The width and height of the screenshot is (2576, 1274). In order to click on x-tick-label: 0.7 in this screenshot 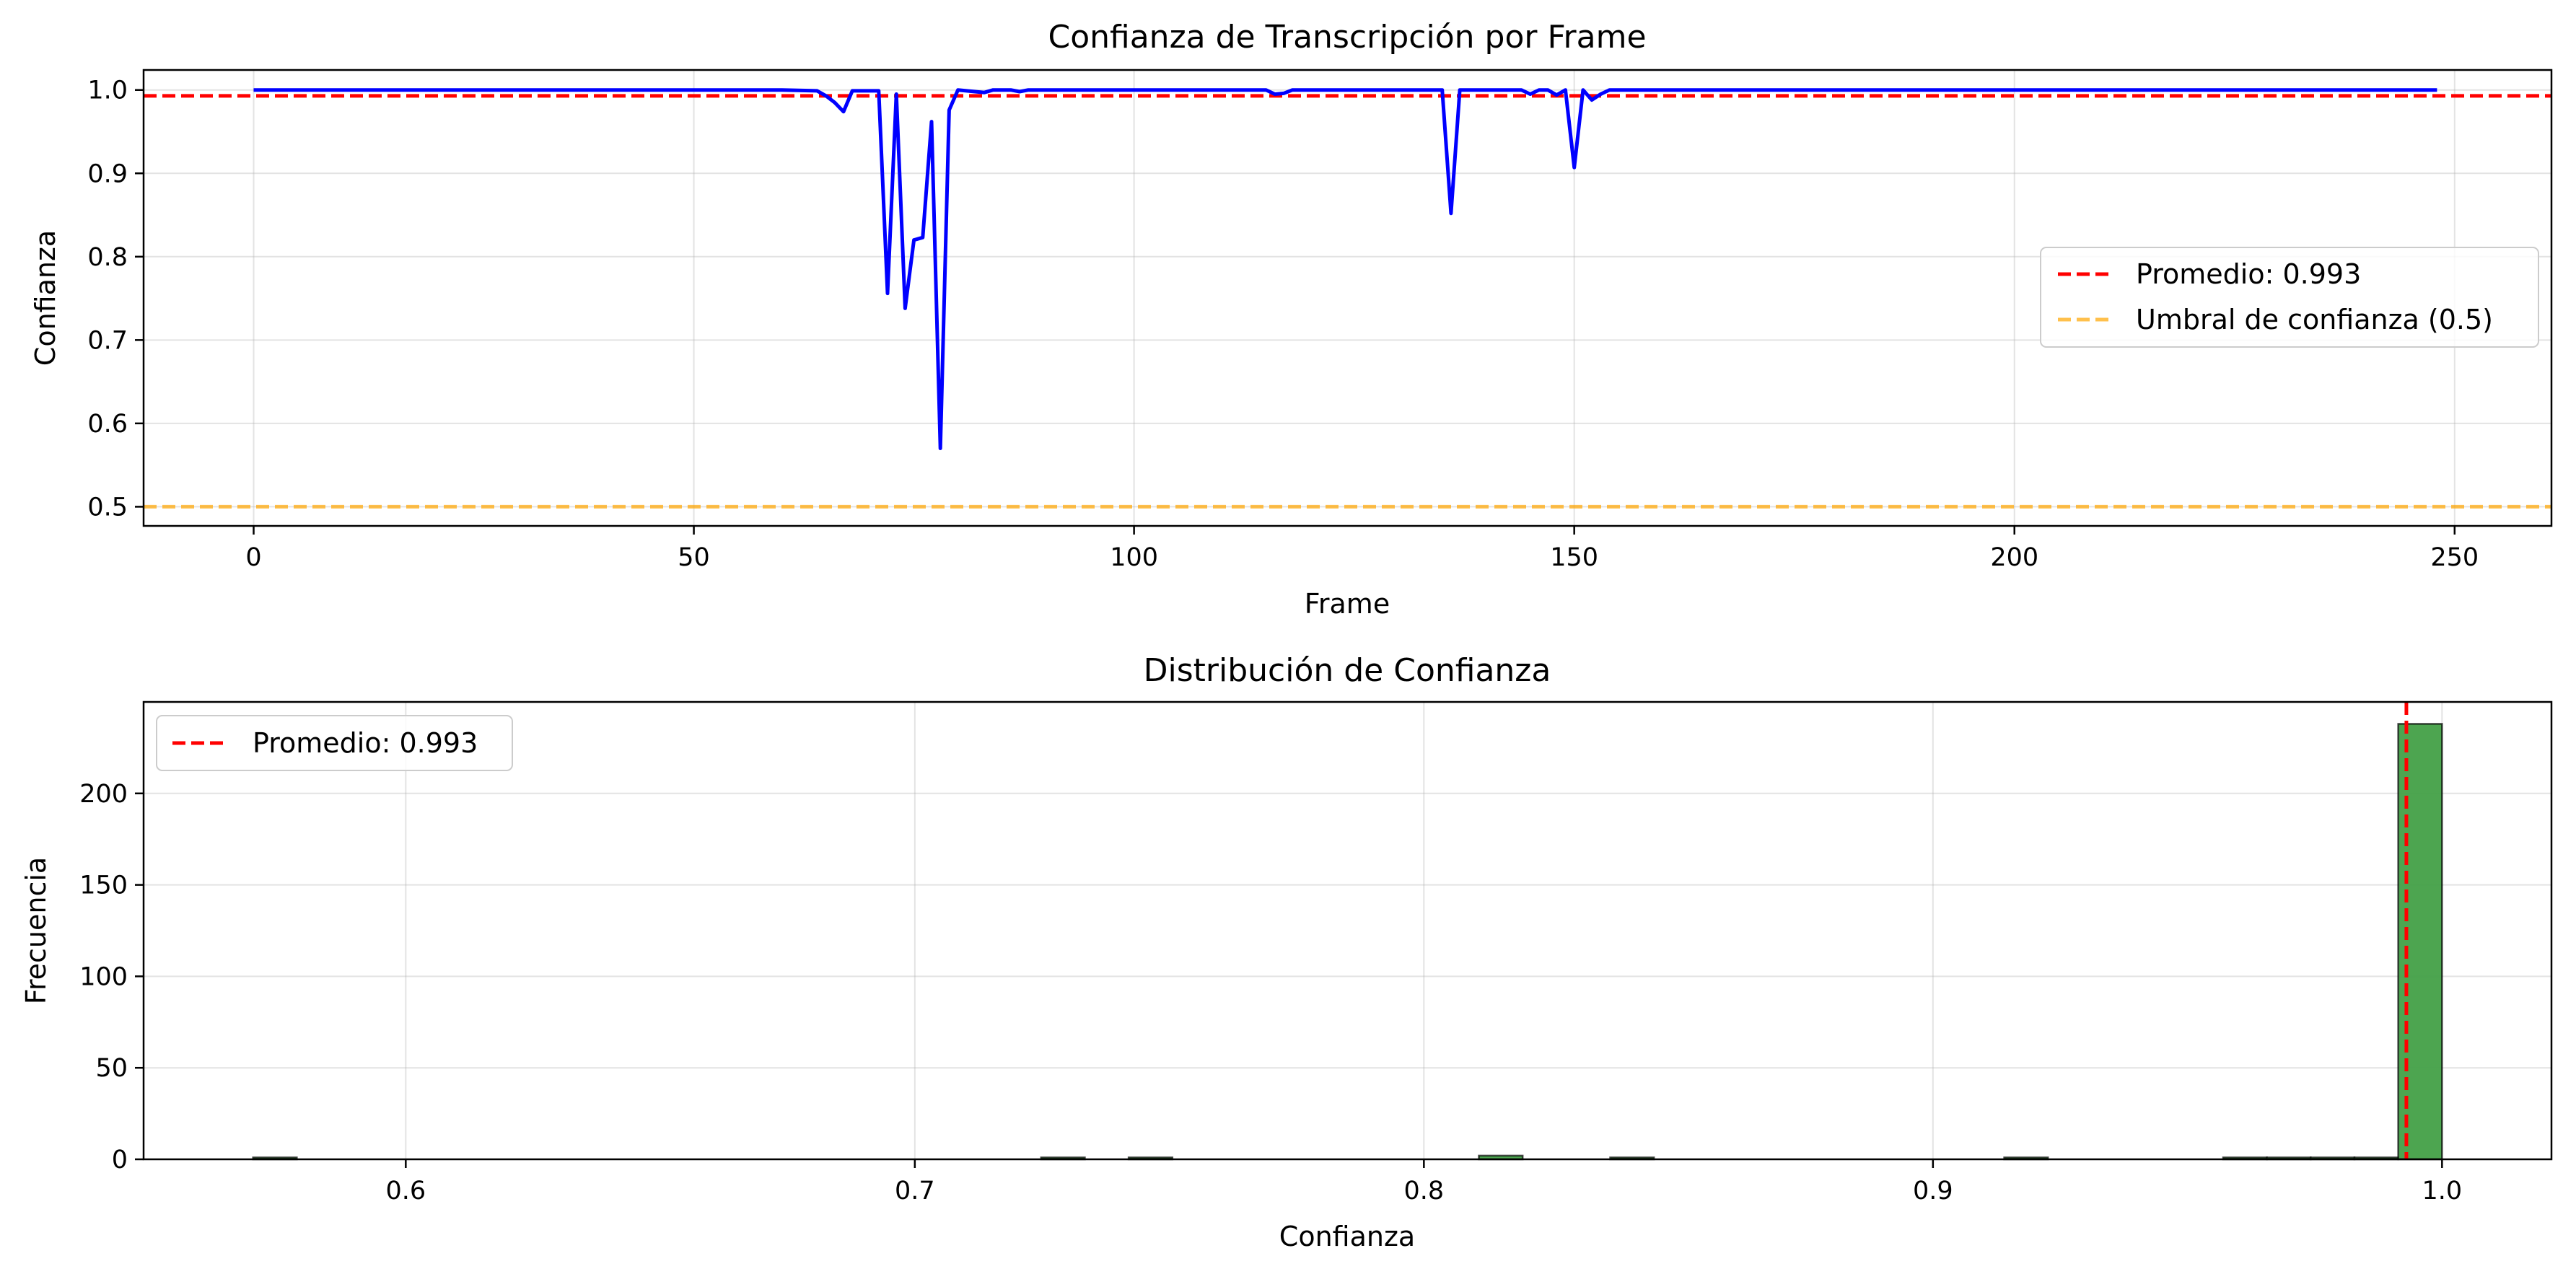, I will do `click(915, 1191)`.